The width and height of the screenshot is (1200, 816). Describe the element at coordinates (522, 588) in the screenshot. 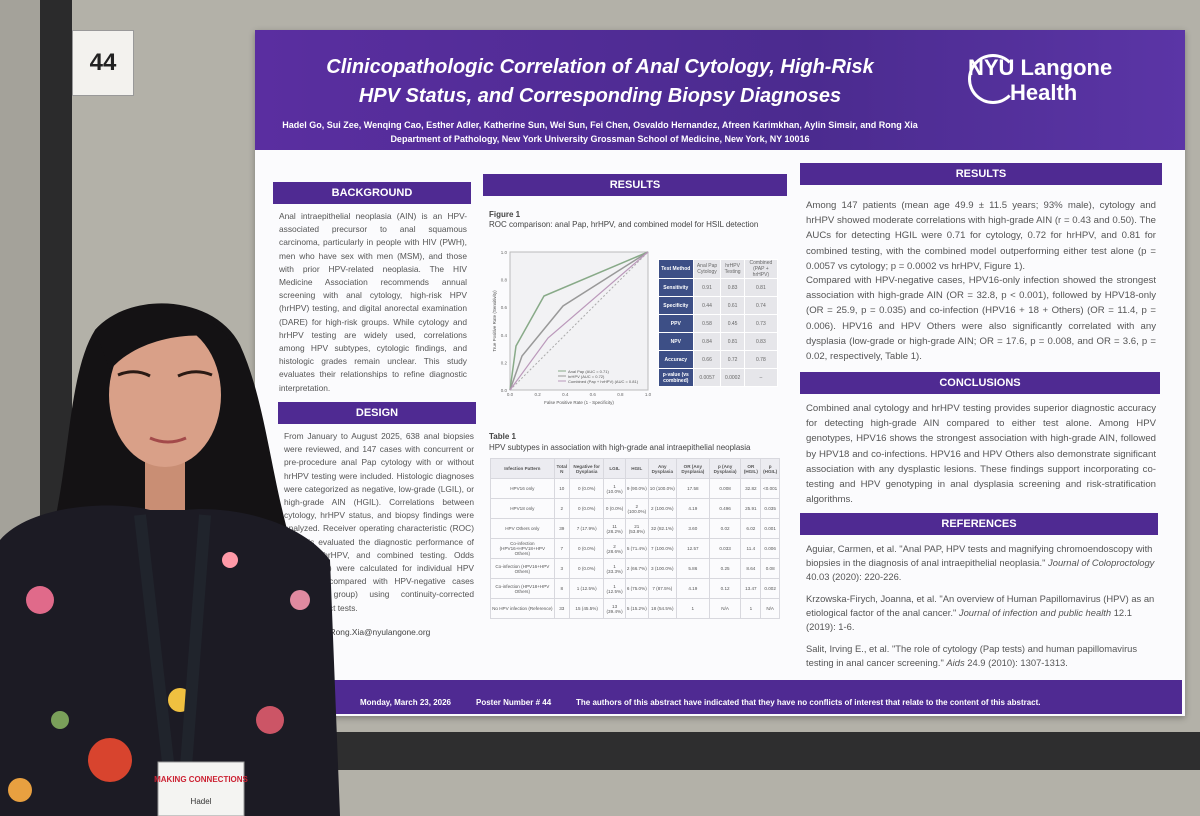

I see `table-cell: Co-infection (HPV18+HPV Others)` at that location.